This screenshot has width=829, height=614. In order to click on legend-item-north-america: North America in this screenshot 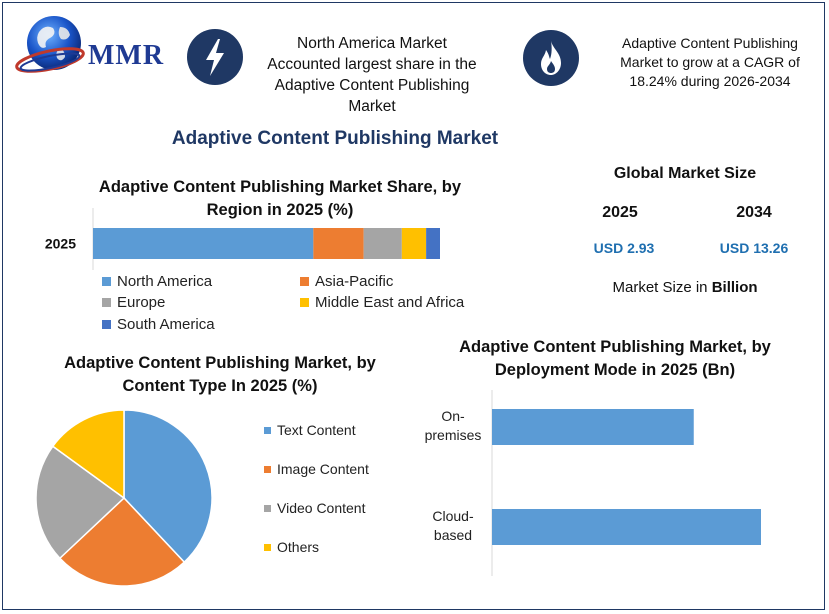, I will do `click(157, 281)`.